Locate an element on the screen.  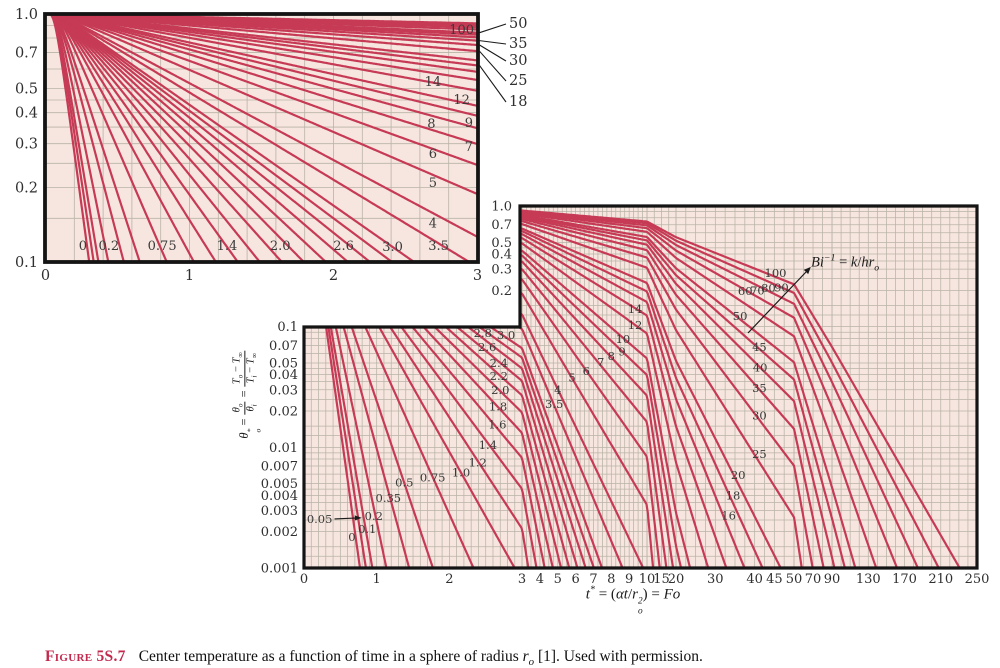
main-x-tick-label: 130 is located at coordinates (868, 579).